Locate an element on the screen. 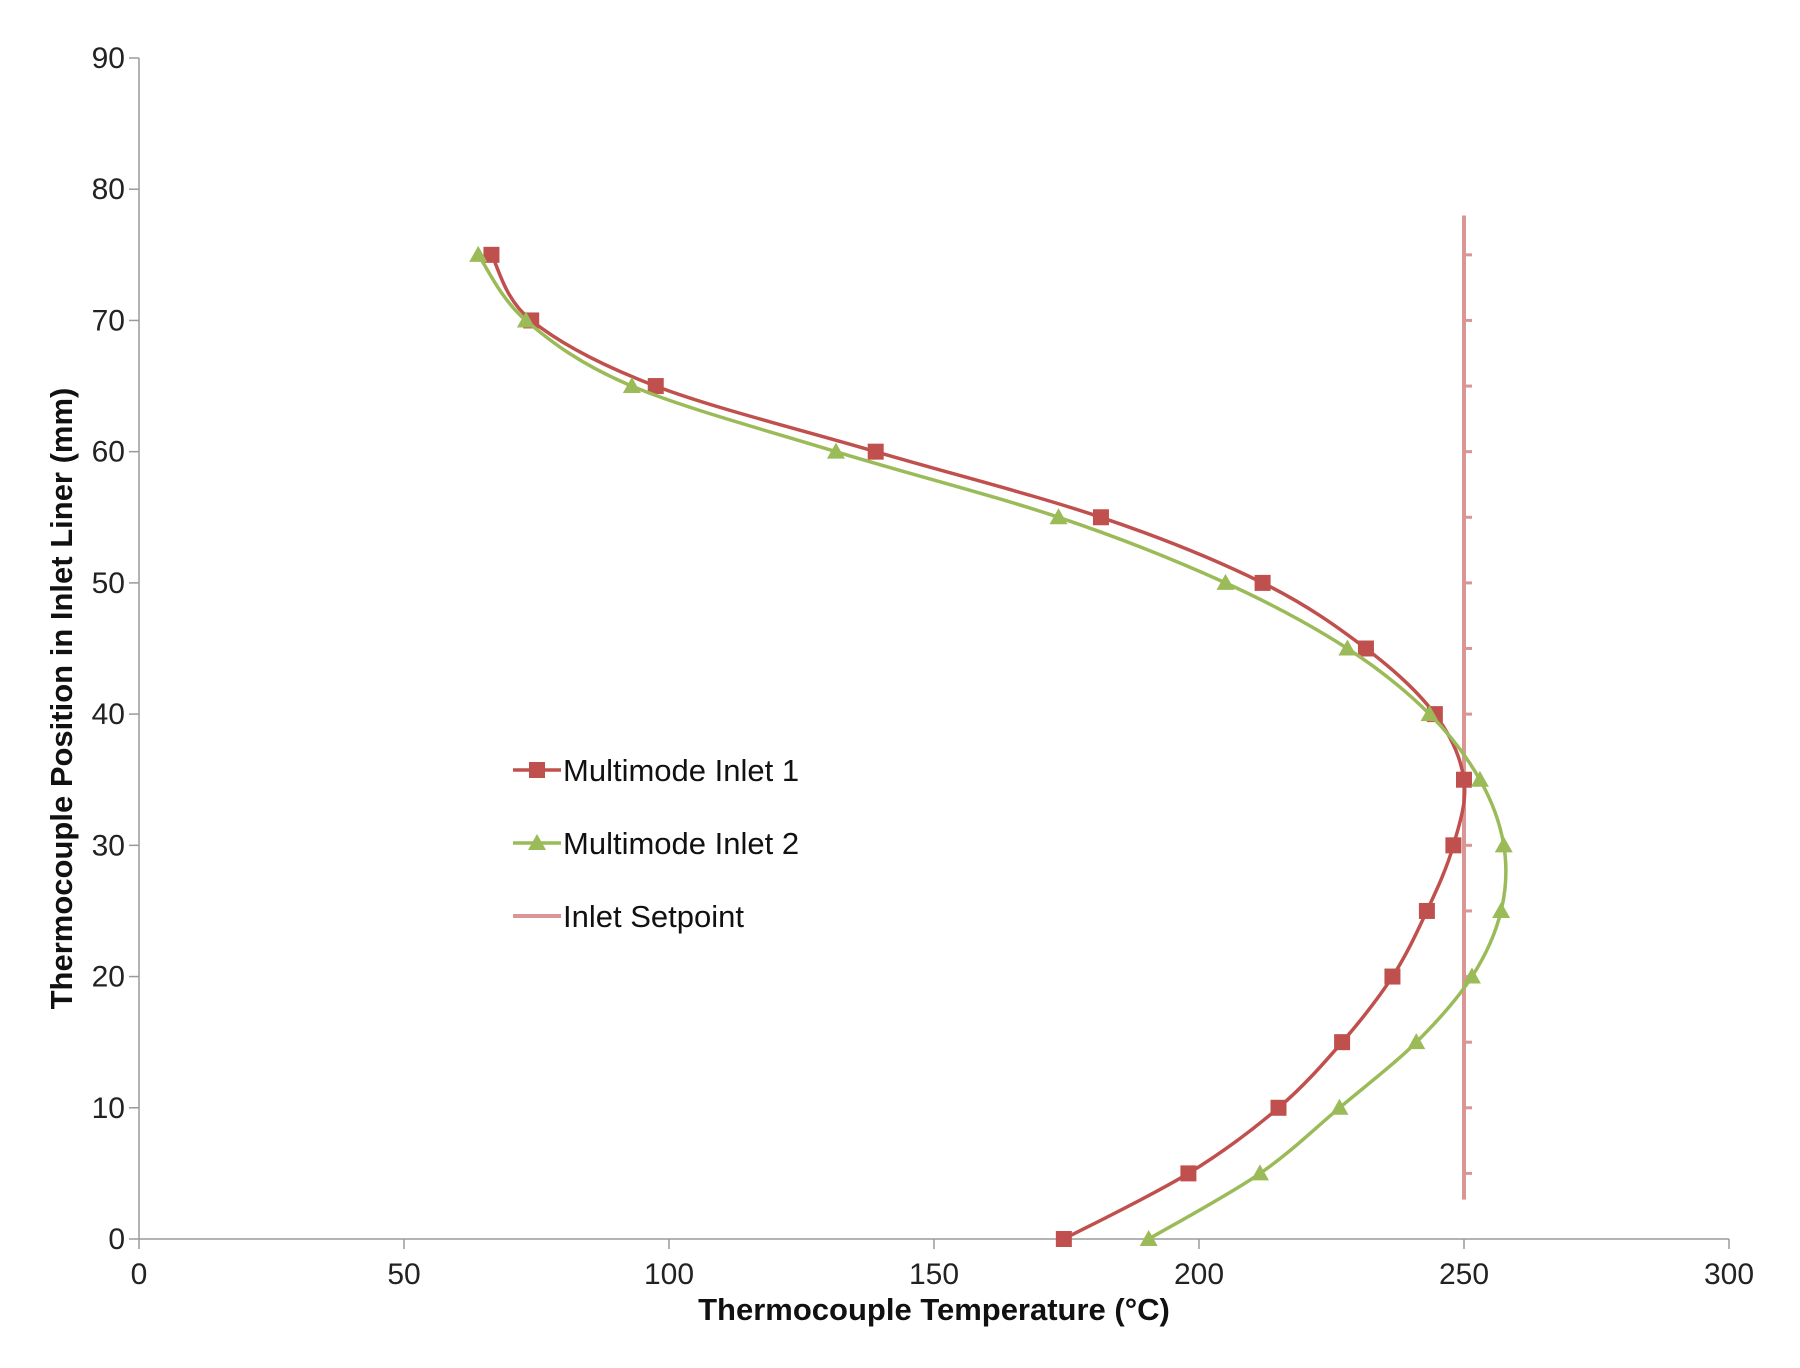  series-inlet-setpoint is located at coordinates (1467, 707).